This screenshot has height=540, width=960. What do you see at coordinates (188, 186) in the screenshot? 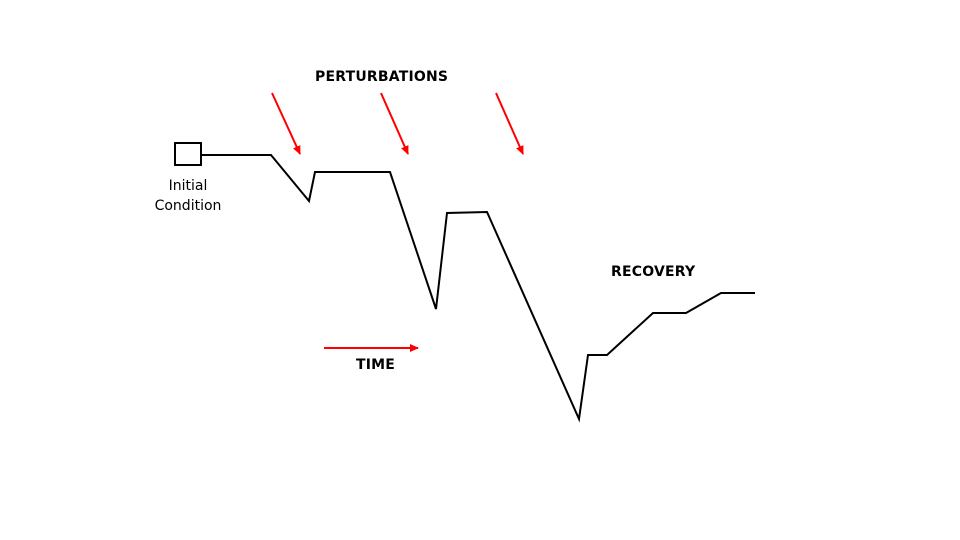
I see `initial-condition-line1: Initial` at bounding box center [188, 186].